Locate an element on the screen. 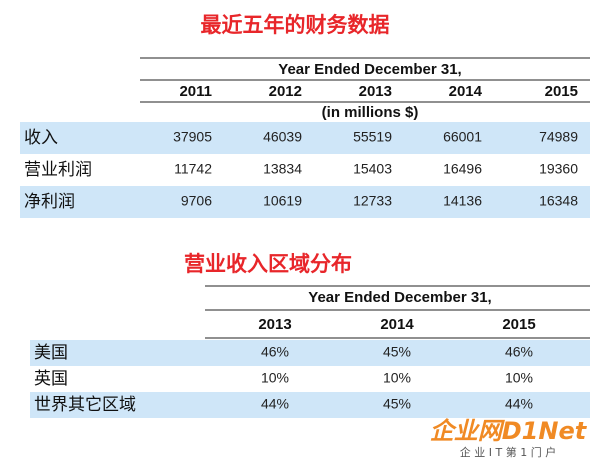 This screenshot has width=600, height=460. row-label: 世界其它区域 is located at coordinates (85, 405).